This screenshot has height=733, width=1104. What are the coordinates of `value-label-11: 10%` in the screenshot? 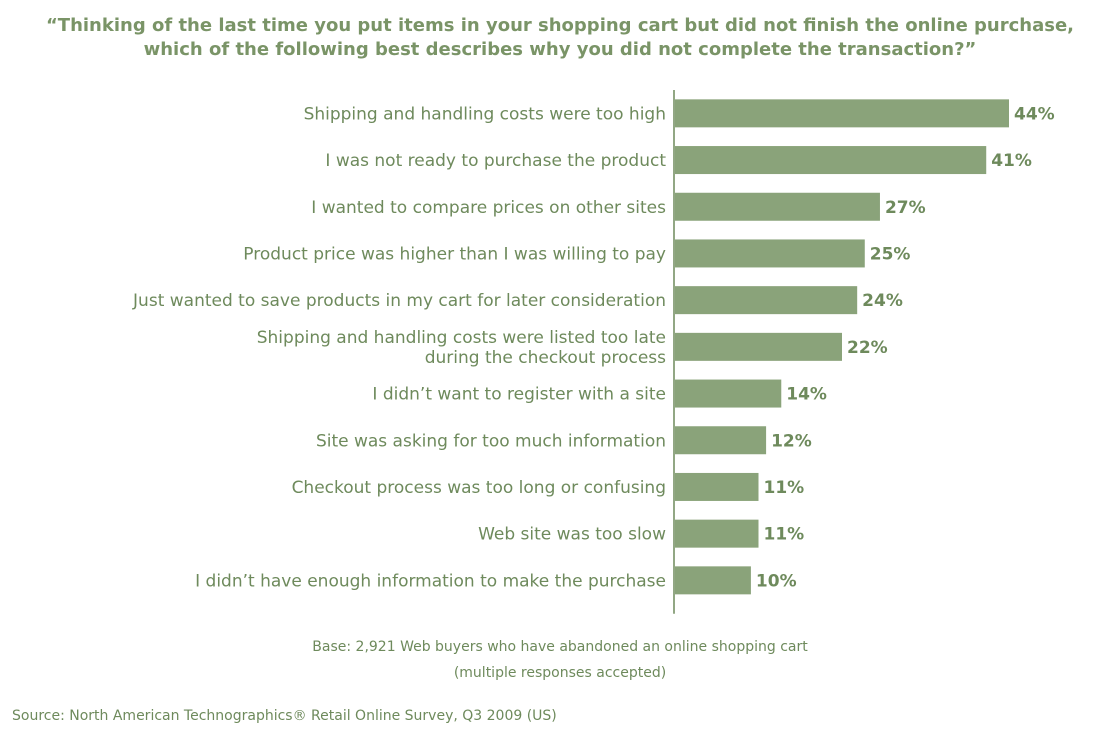 It's located at (776, 581).